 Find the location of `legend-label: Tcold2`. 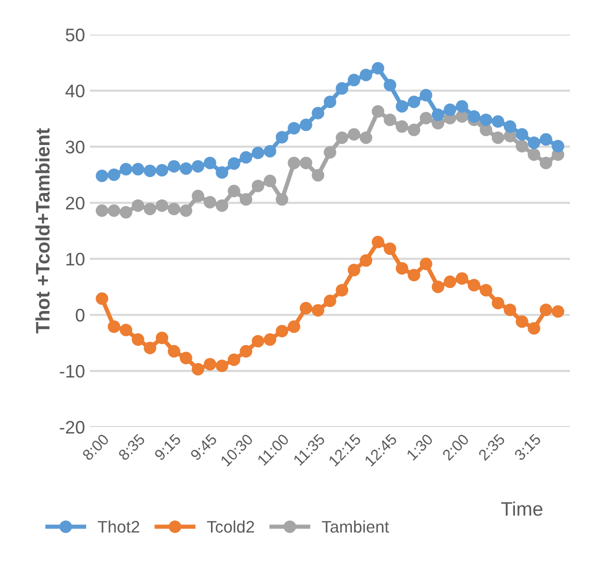

legend-label: Tcold2 is located at coordinates (230, 526).